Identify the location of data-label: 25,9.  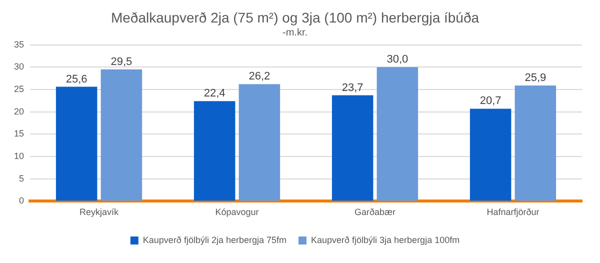
(535, 78).